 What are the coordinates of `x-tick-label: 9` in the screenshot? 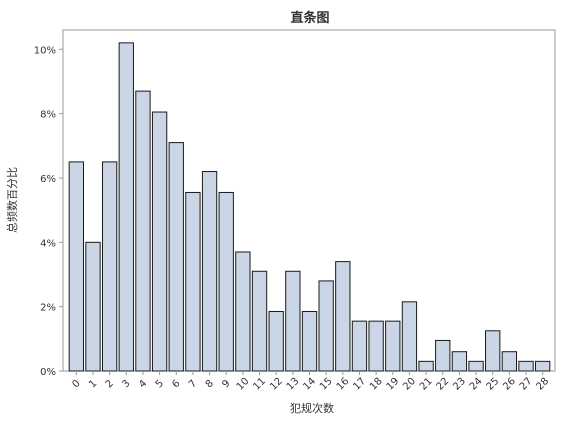 It's located at (226, 384).